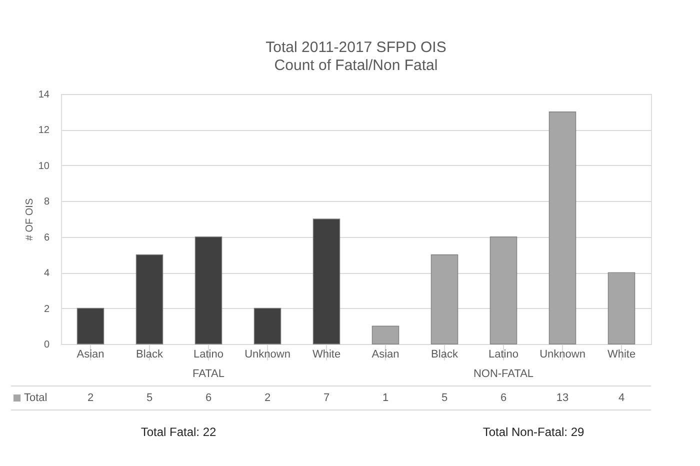 This screenshot has height=466, width=700. I want to click on y-tick-label: 2, so click(47, 309).